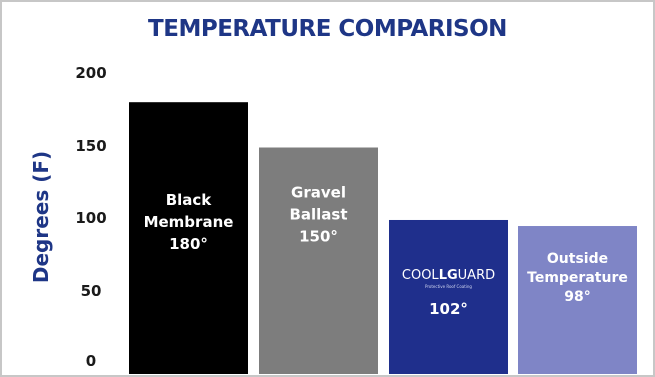  Describe the element at coordinates (189, 200) in the screenshot. I see `bar-category-label: Black` at that location.